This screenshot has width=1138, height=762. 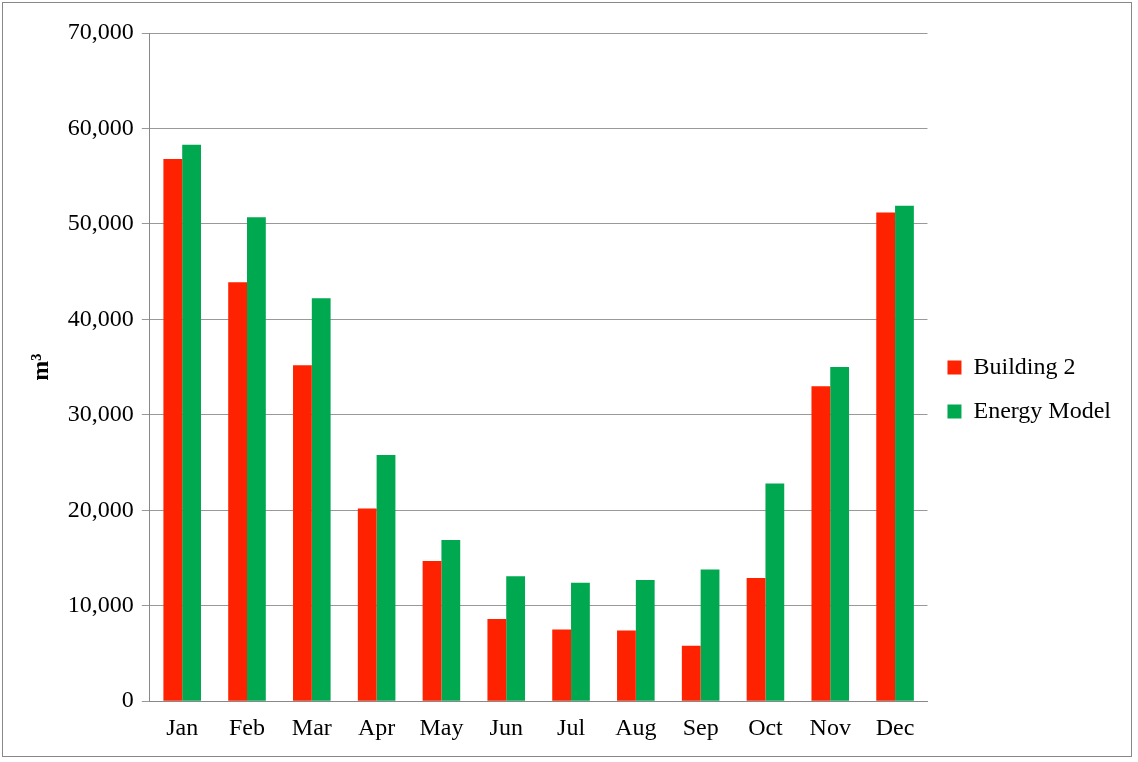 What do you see at coordinates (127, 699) in the screenshot?
I see `y-tick-label: 0` at bounding box center [127, 699].